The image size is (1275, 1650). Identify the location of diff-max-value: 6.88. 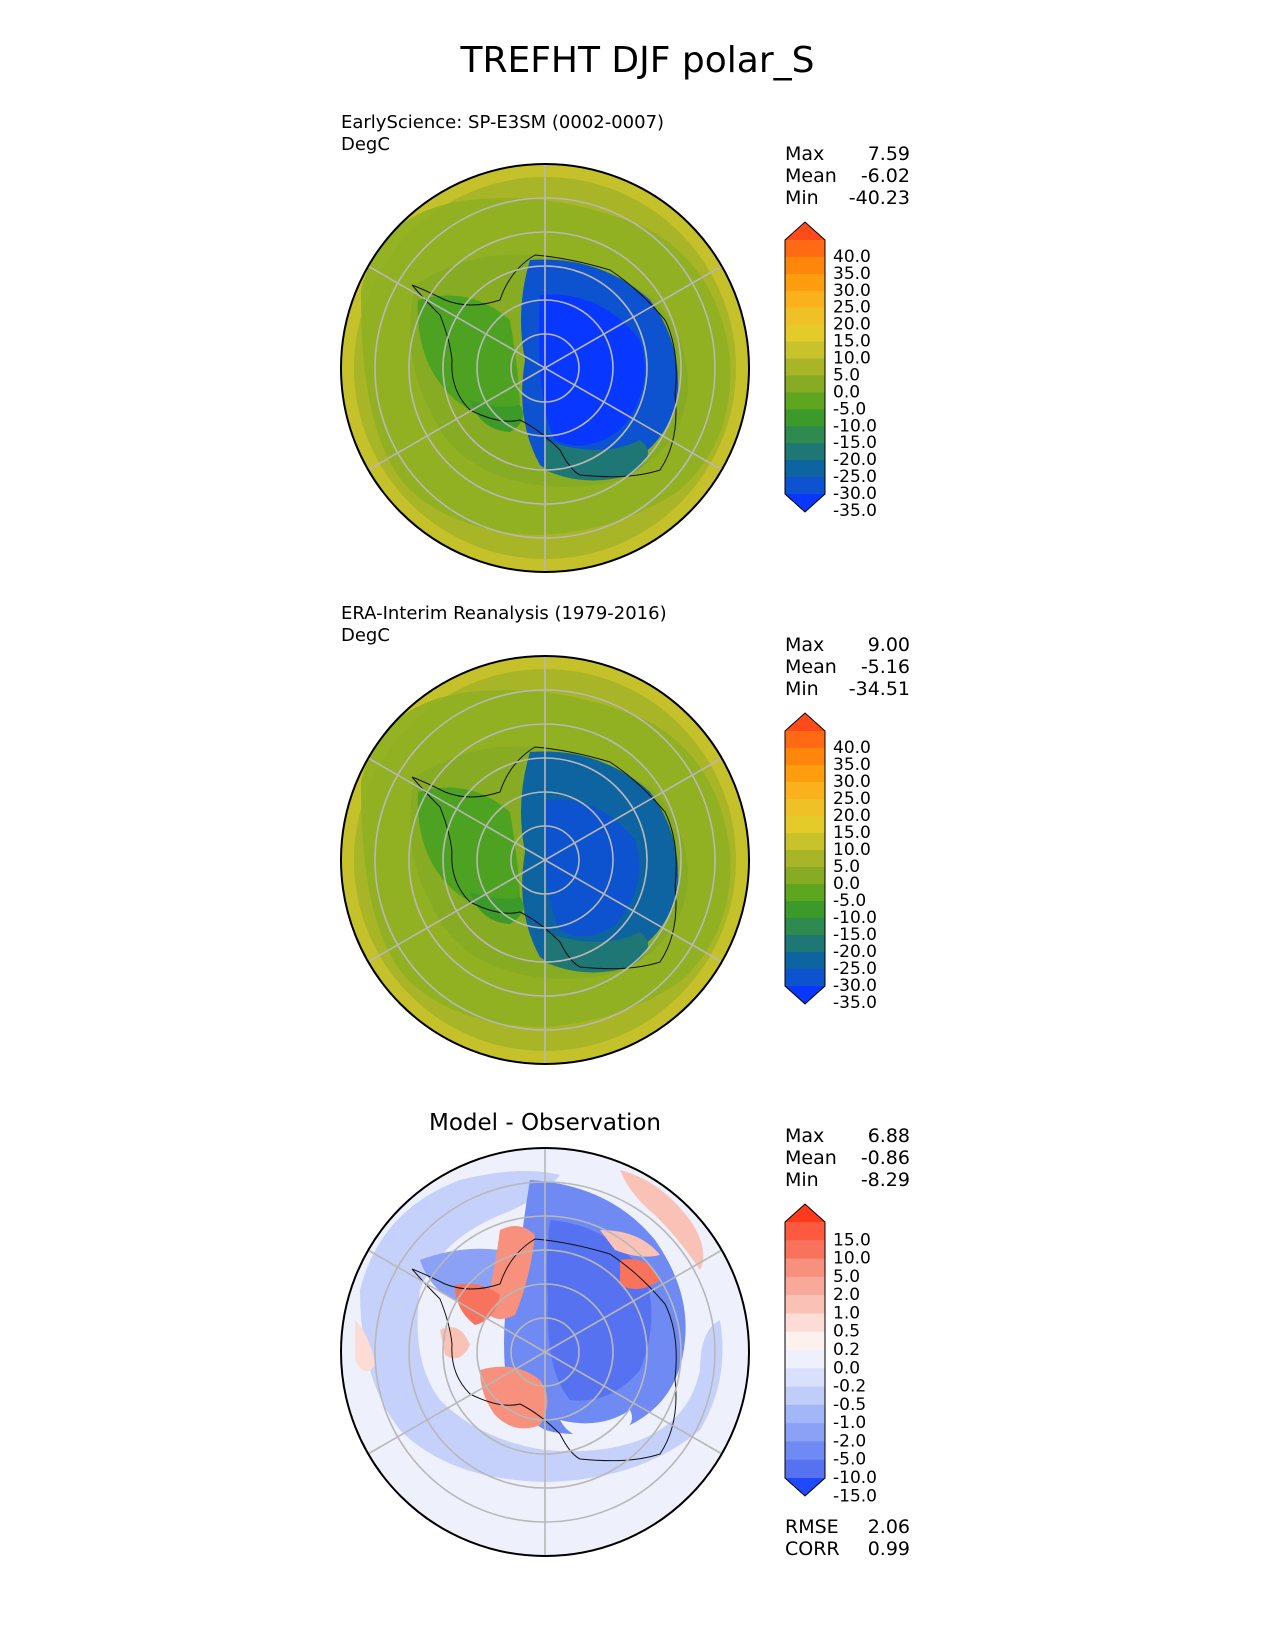
(888, 1136).